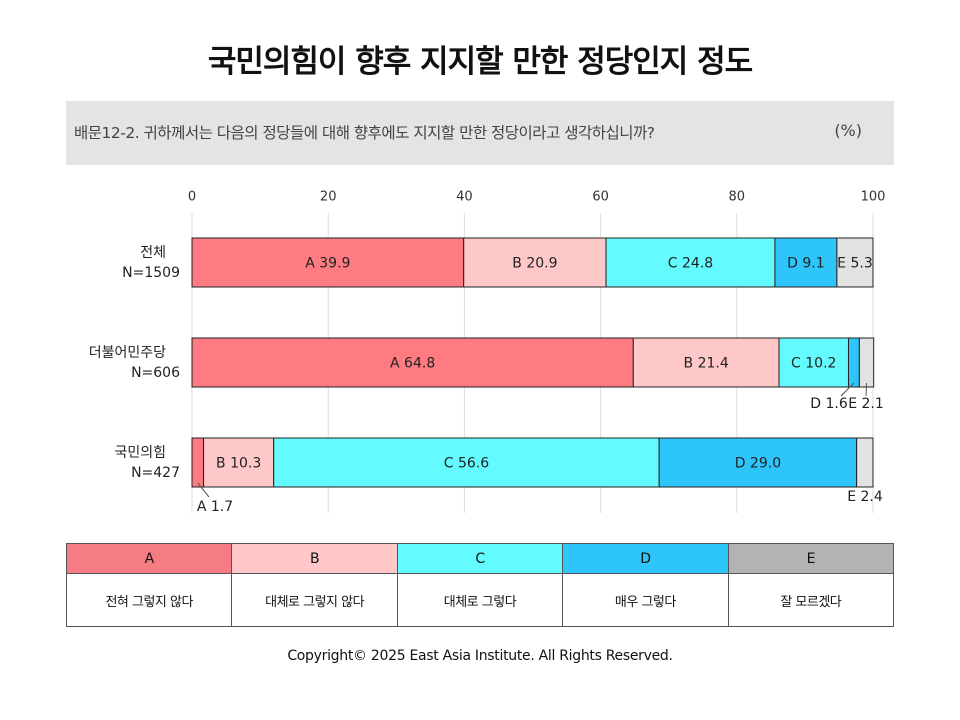 The width and height of the screenshot is (960, 720). I want to click on legend-desc-c: 대체로 그렇다, so click(480, 600).